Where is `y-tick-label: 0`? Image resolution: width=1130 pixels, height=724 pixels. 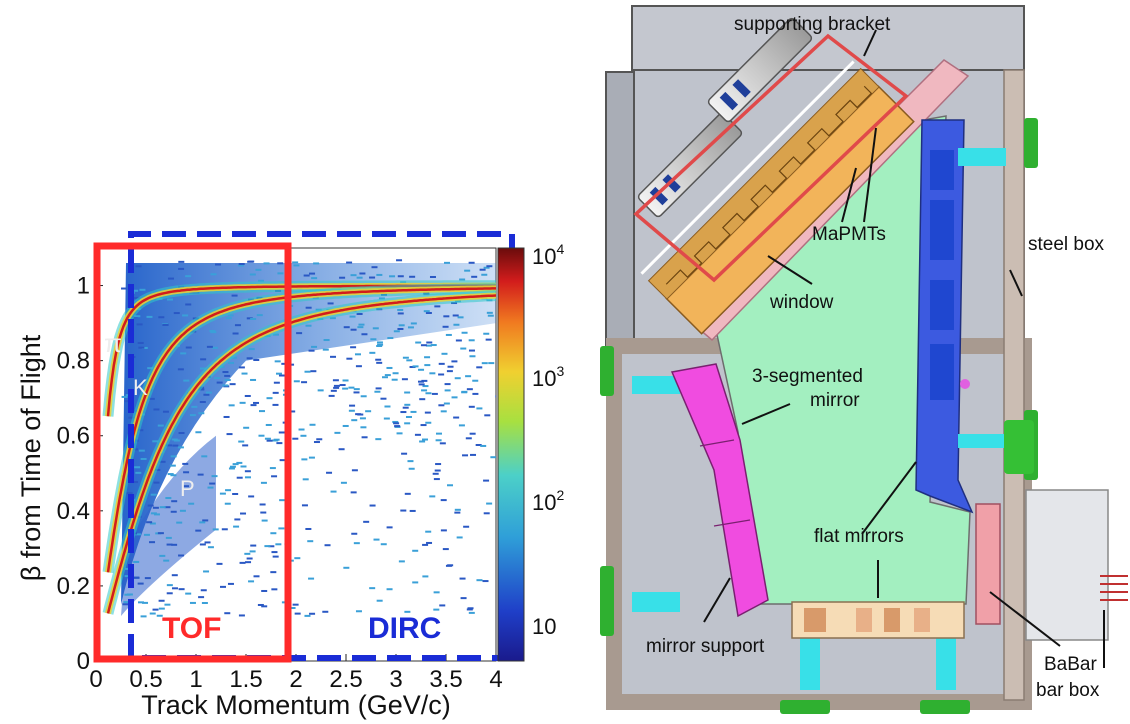
y-tick-label: 0 is located at coordinates (83, 661).